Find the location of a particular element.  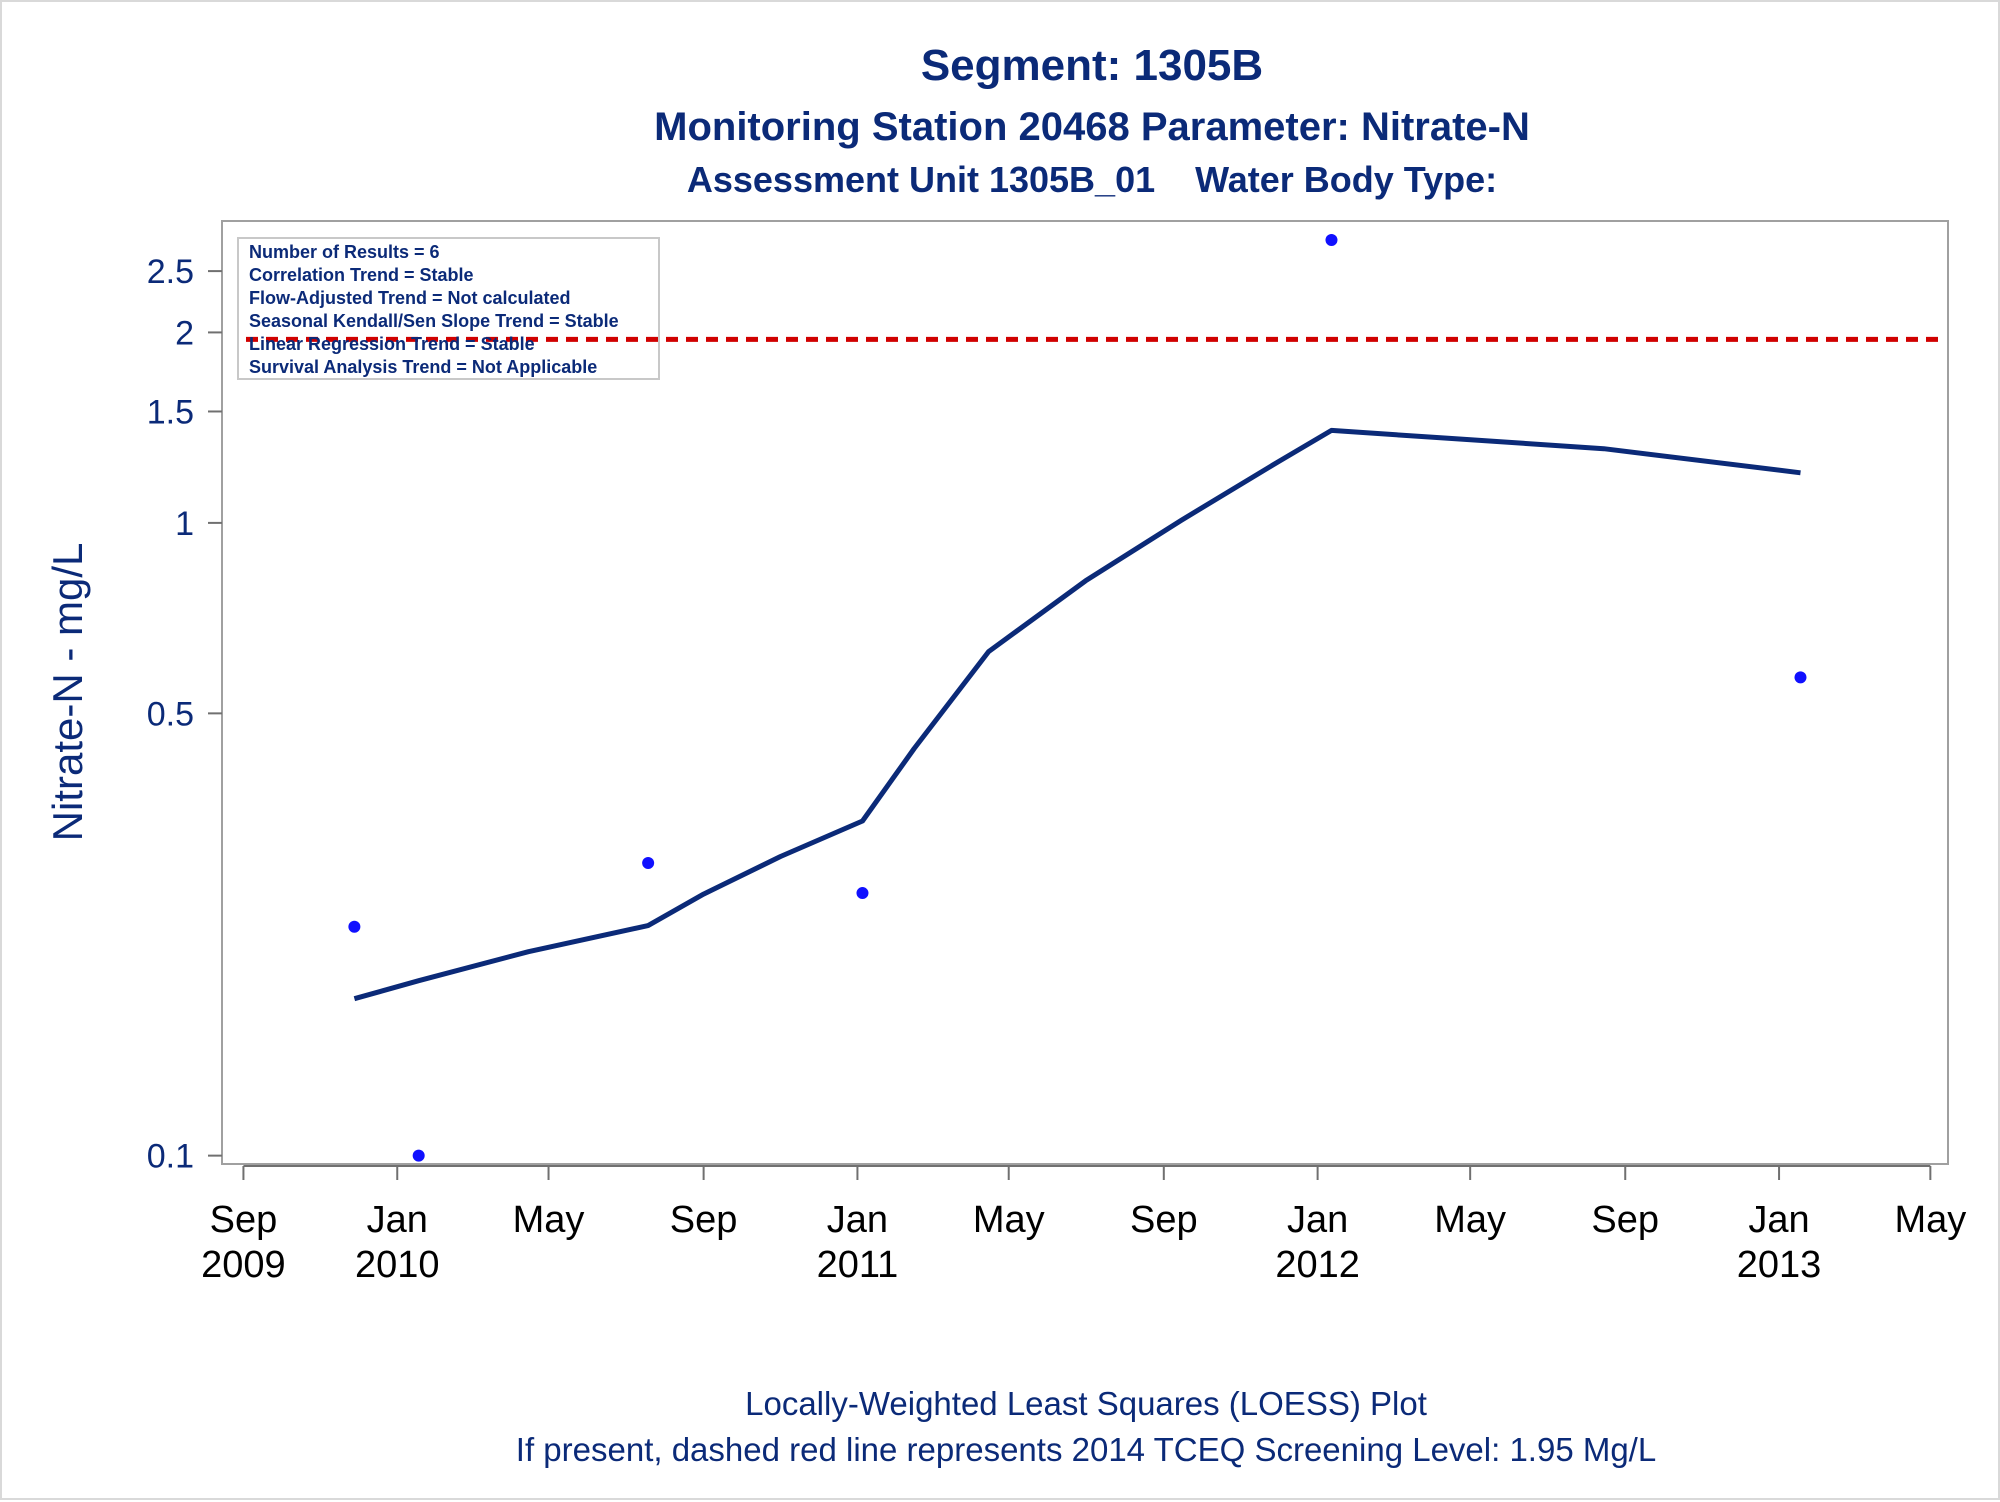

inset-line-linear-regression: Linear Regression Trend = Stable is located at coordinates (392, 344).